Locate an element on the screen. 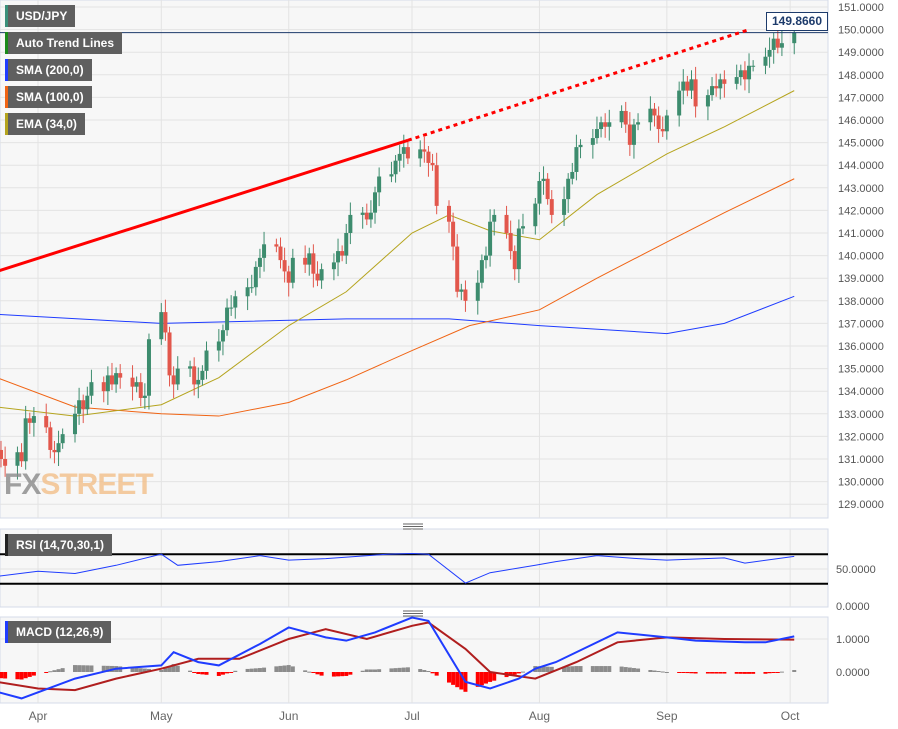  trend-line-solid is located at coordinates (204, 205).